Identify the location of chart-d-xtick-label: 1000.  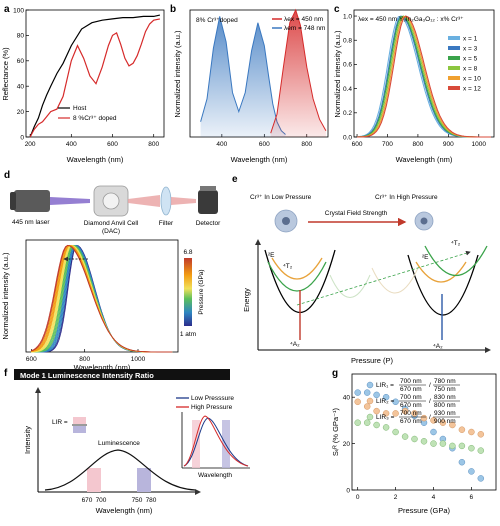
(138, 359).